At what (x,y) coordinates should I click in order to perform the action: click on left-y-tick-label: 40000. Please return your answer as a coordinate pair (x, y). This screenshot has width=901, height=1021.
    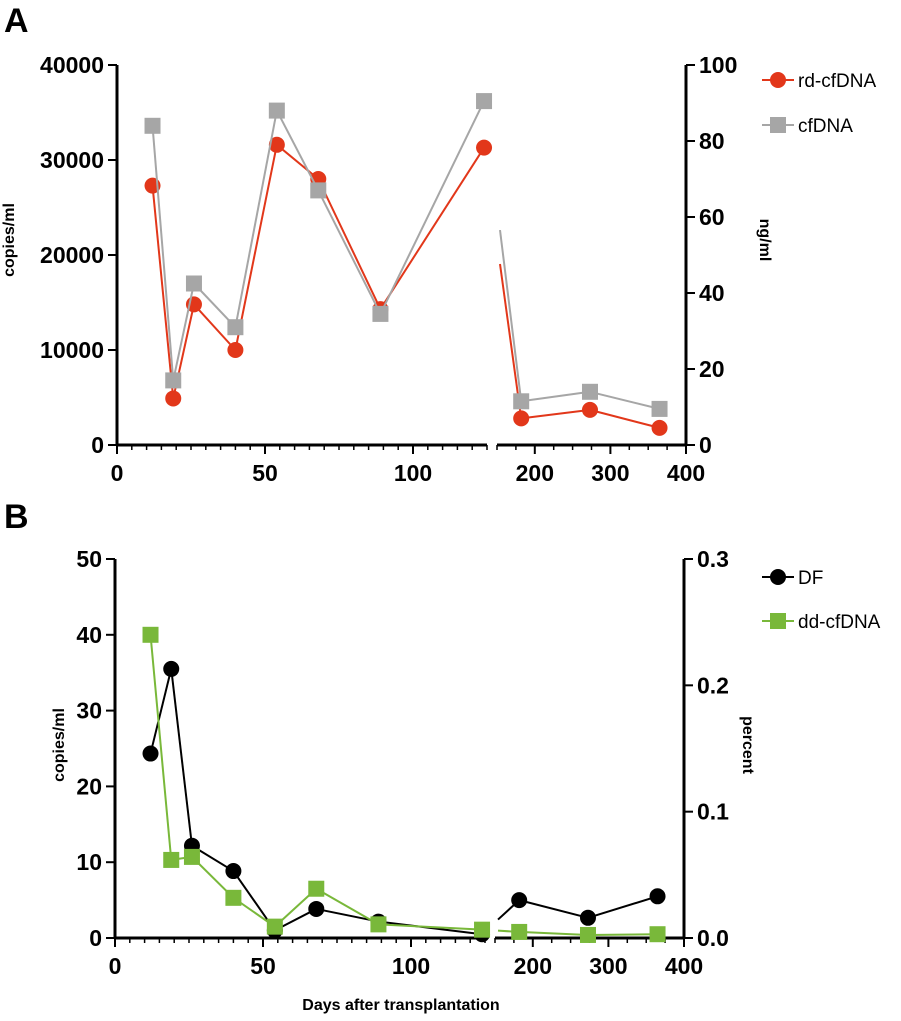
    Looking at the image, I should click on (72, 65).